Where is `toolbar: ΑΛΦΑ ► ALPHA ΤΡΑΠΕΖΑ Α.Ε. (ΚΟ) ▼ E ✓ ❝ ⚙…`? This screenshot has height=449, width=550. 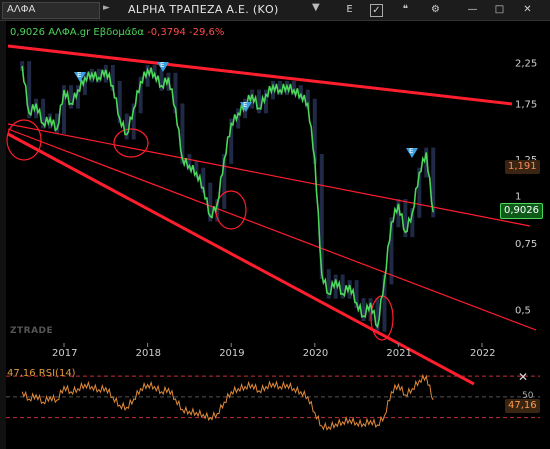 toolbar: ΑΛΦΑ ► ALPHA ΤΡΑΠΕΖΑ Α.Ε. (ΚΟ) ▼ E ✓ ❝ ⚙… is located at coordinates (275, 10).